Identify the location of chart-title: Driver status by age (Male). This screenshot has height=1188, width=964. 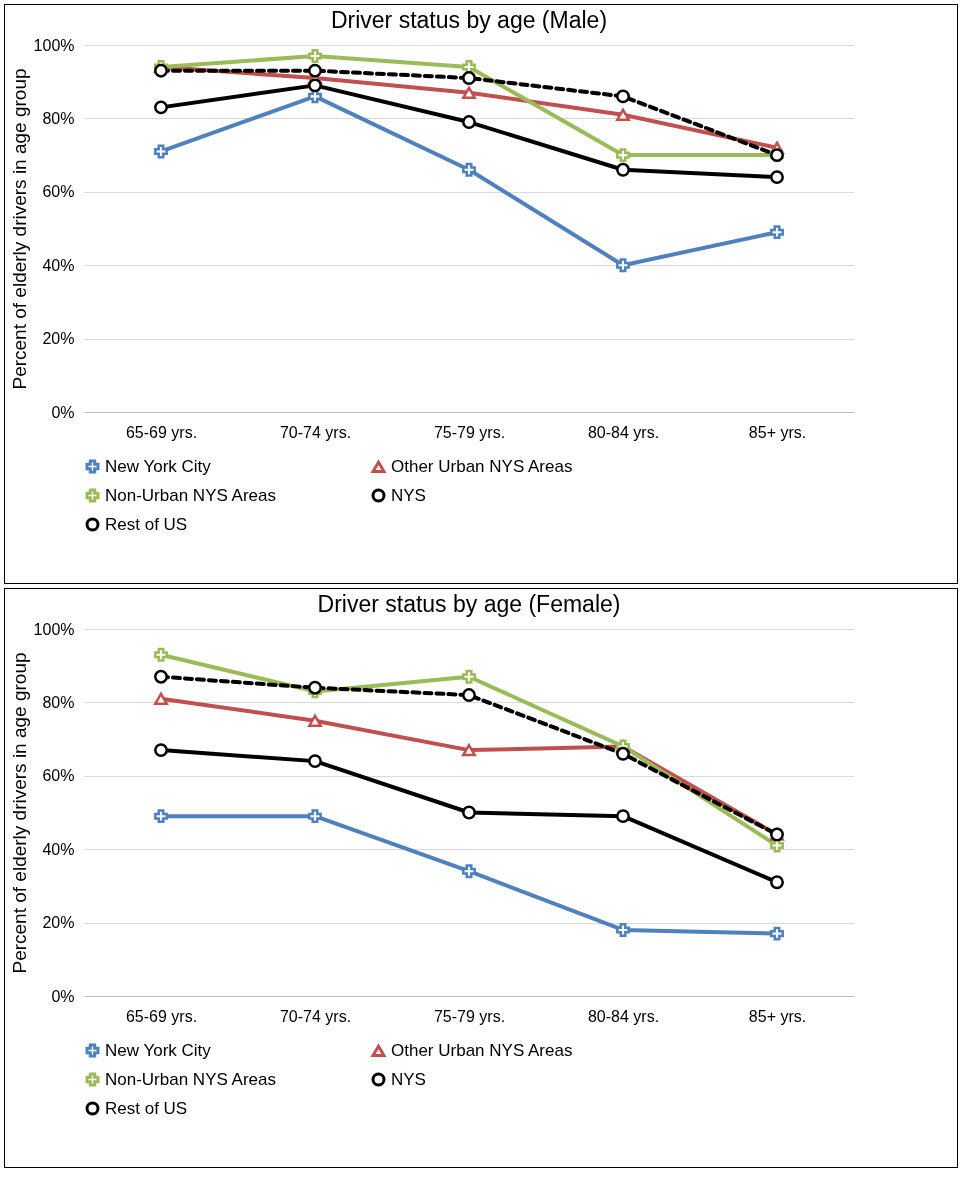
(469, 20).